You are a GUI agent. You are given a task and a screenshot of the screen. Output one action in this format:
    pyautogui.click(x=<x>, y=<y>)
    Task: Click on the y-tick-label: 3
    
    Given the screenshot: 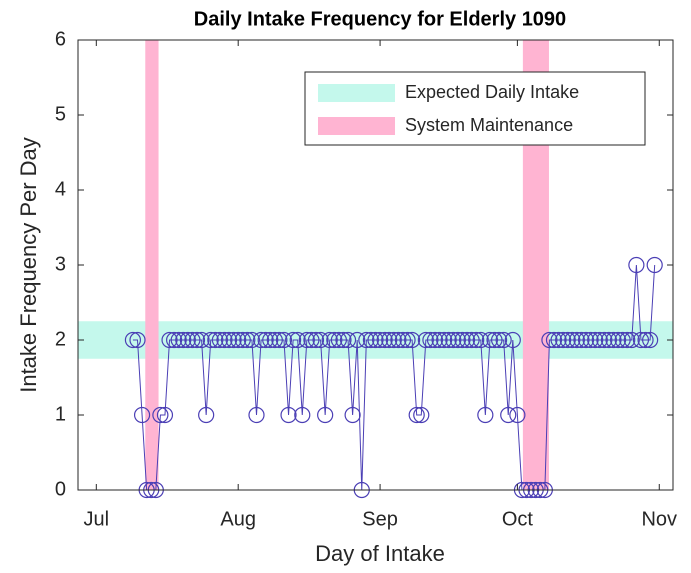 What is the action you would take?
    pyautogui.click(x=60, y=264)
    